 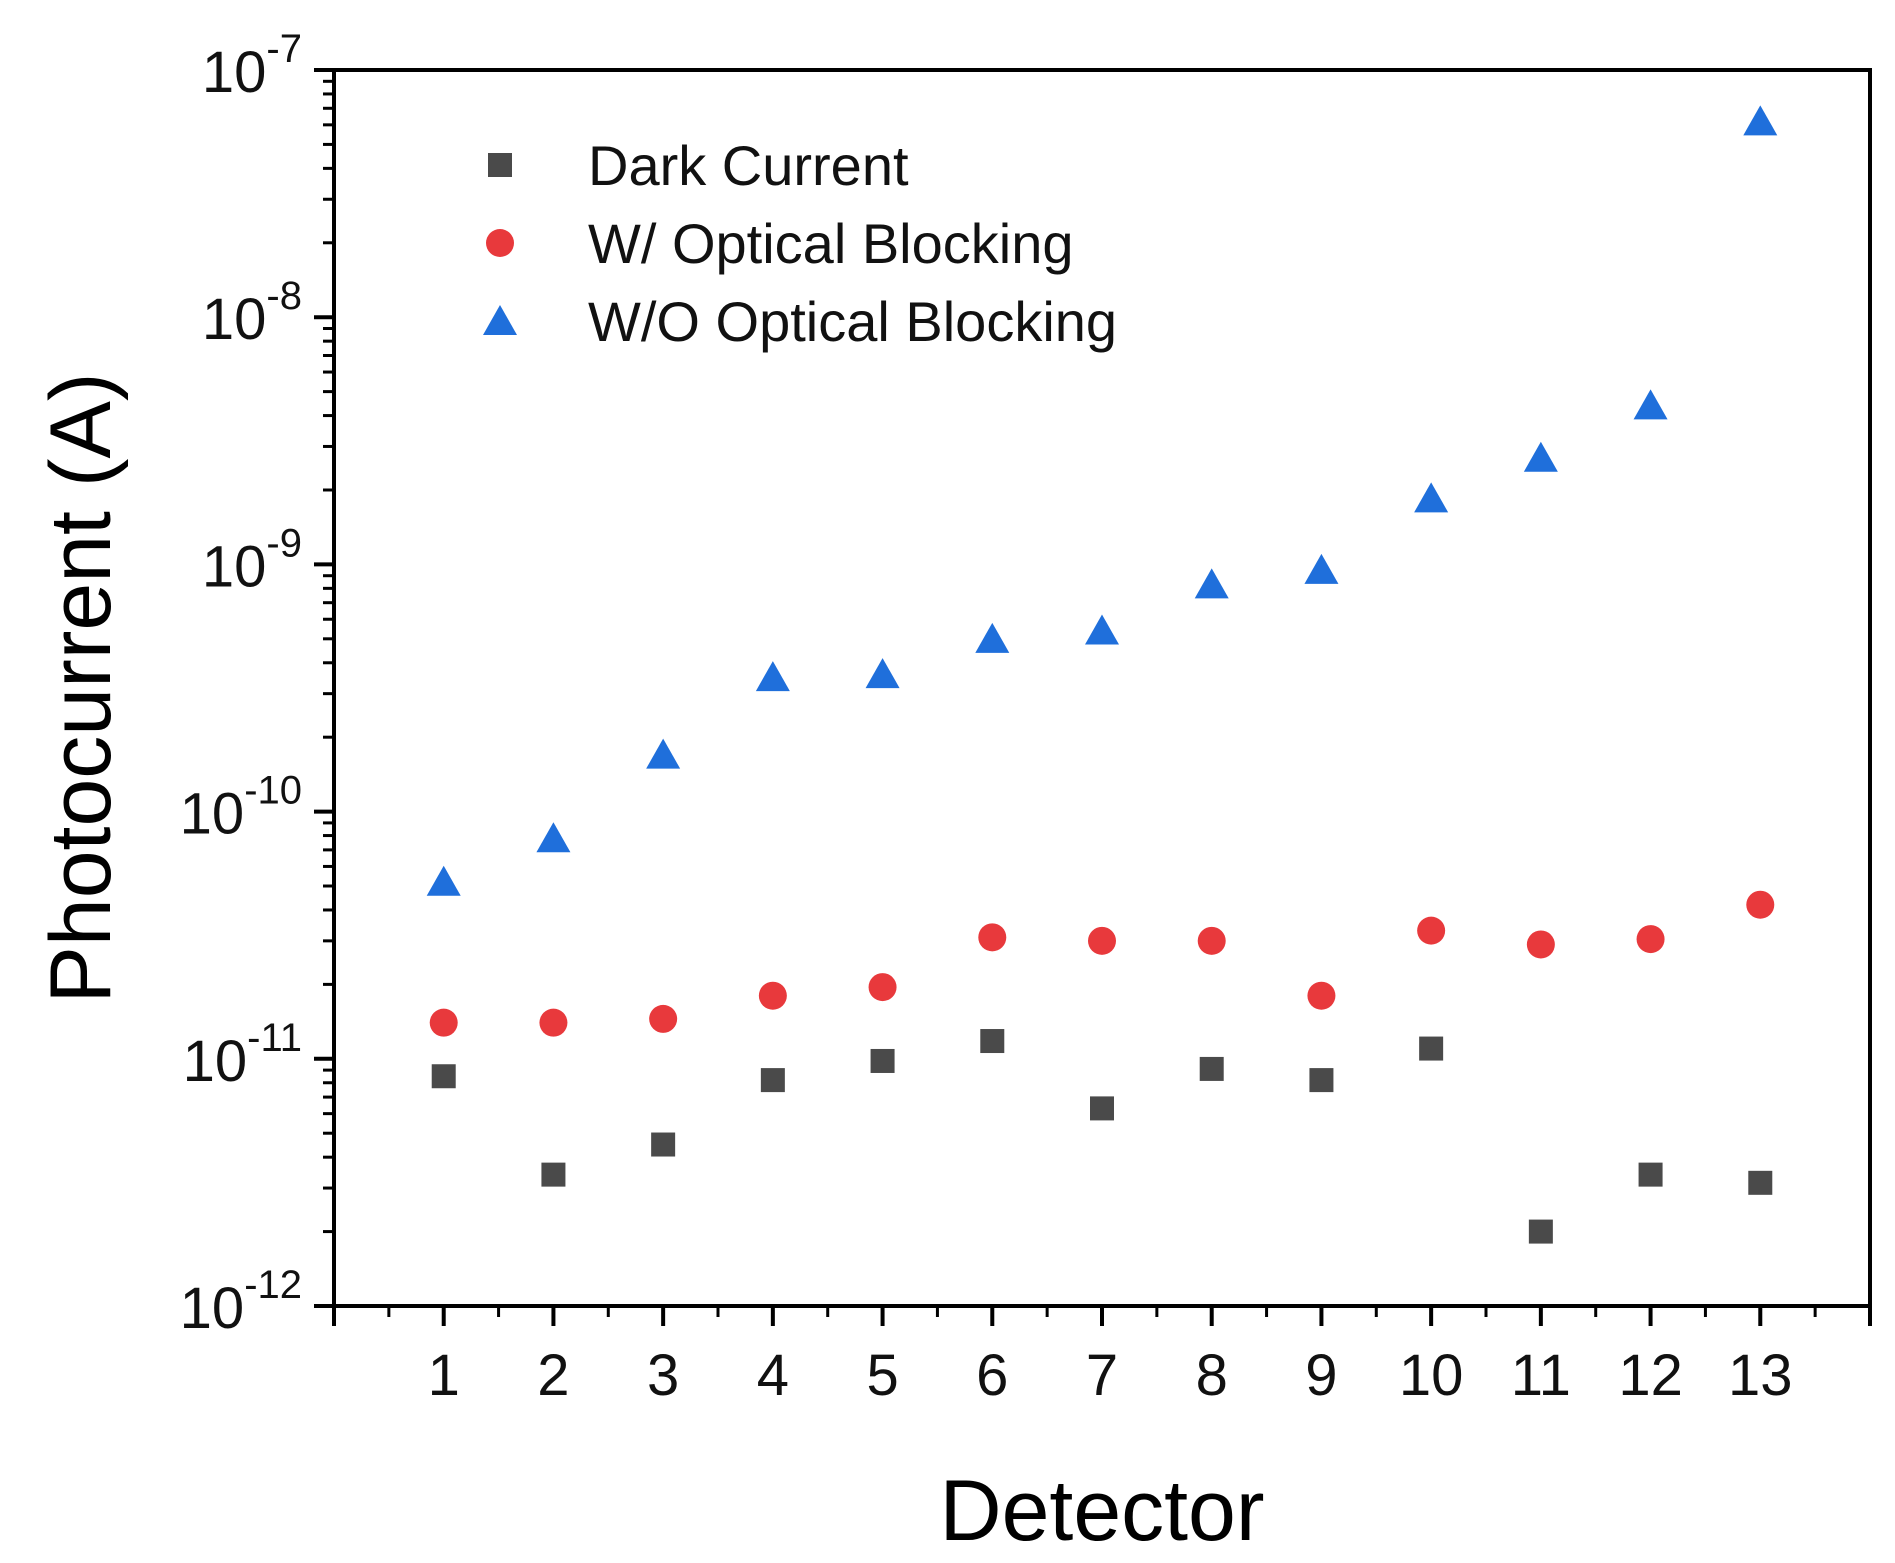 What do you see at coordinates (444, 1375) in the screenshot?
I see `x-tick-label: 1` at bounding box center [444, 1375].